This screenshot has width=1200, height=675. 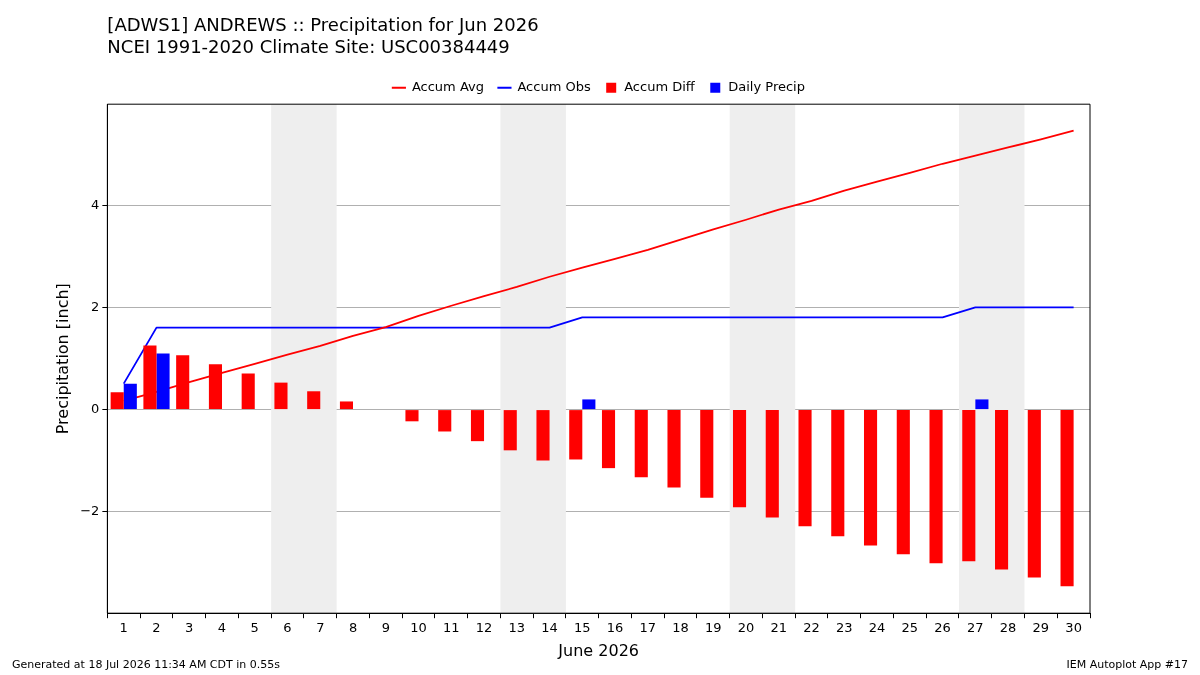 What do you see at coordinates (353, 628) in the screenshot?
I see `x-tick-label: 8` at bounding box center [353, 628].